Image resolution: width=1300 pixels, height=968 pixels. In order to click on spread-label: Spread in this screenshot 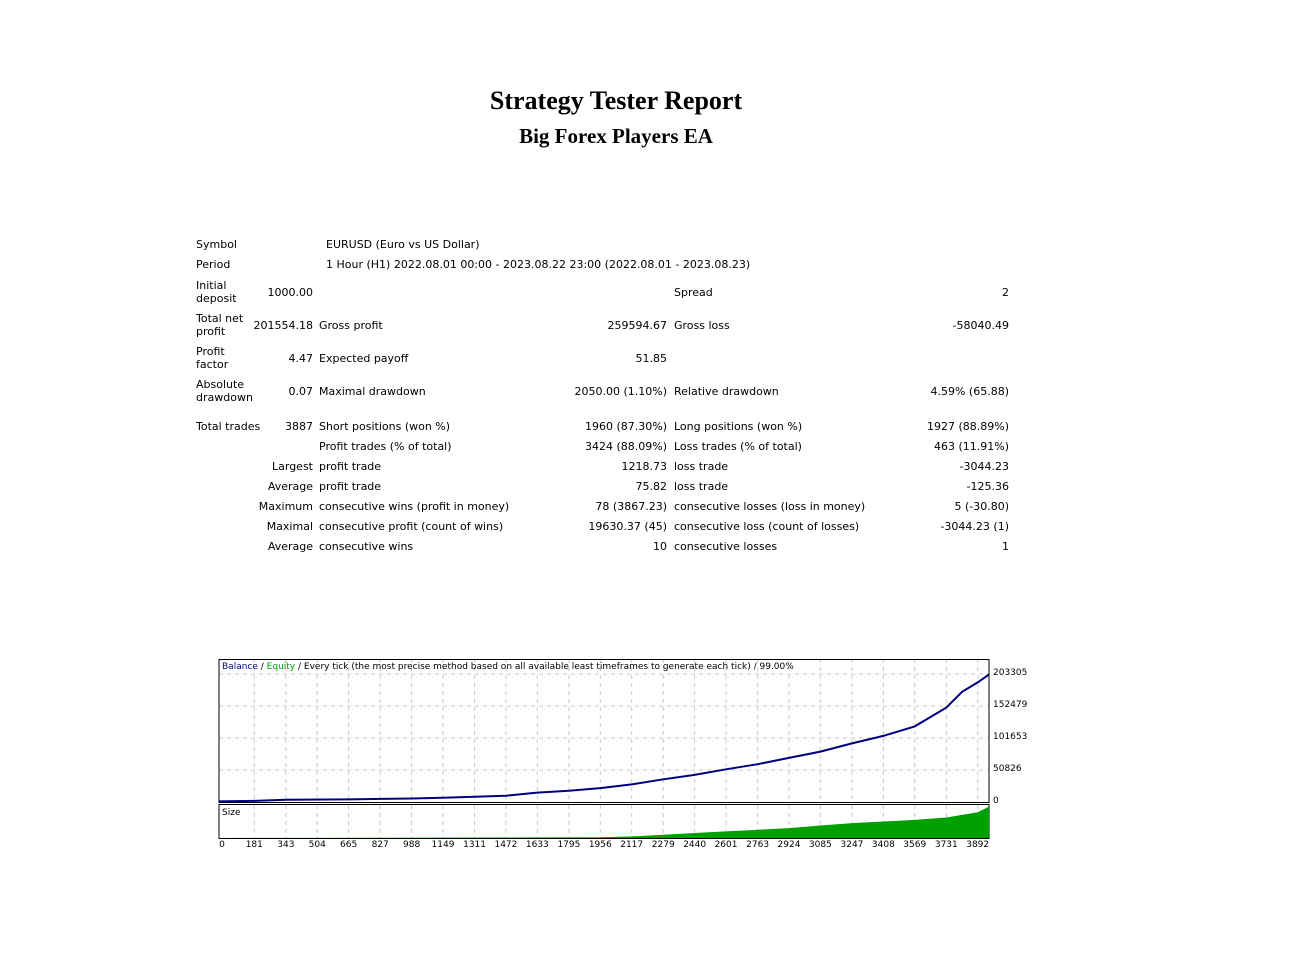, I will do `click(693, 292)`.